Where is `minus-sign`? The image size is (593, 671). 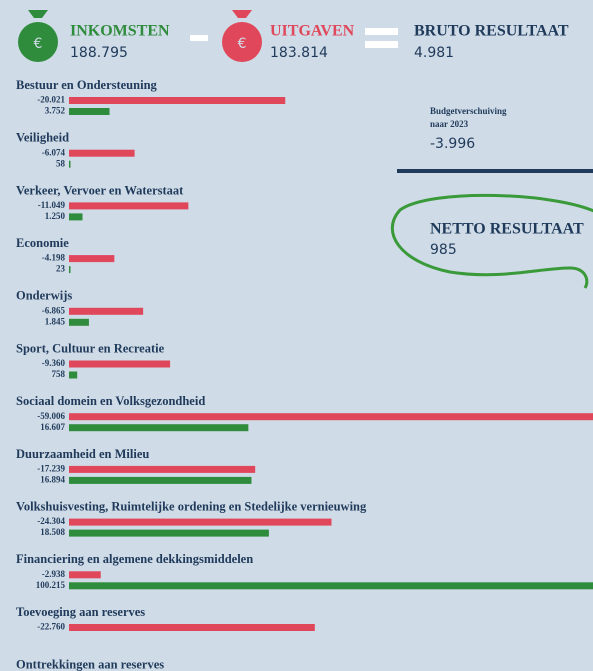 minus-sign is located at coordinates (199, 38).